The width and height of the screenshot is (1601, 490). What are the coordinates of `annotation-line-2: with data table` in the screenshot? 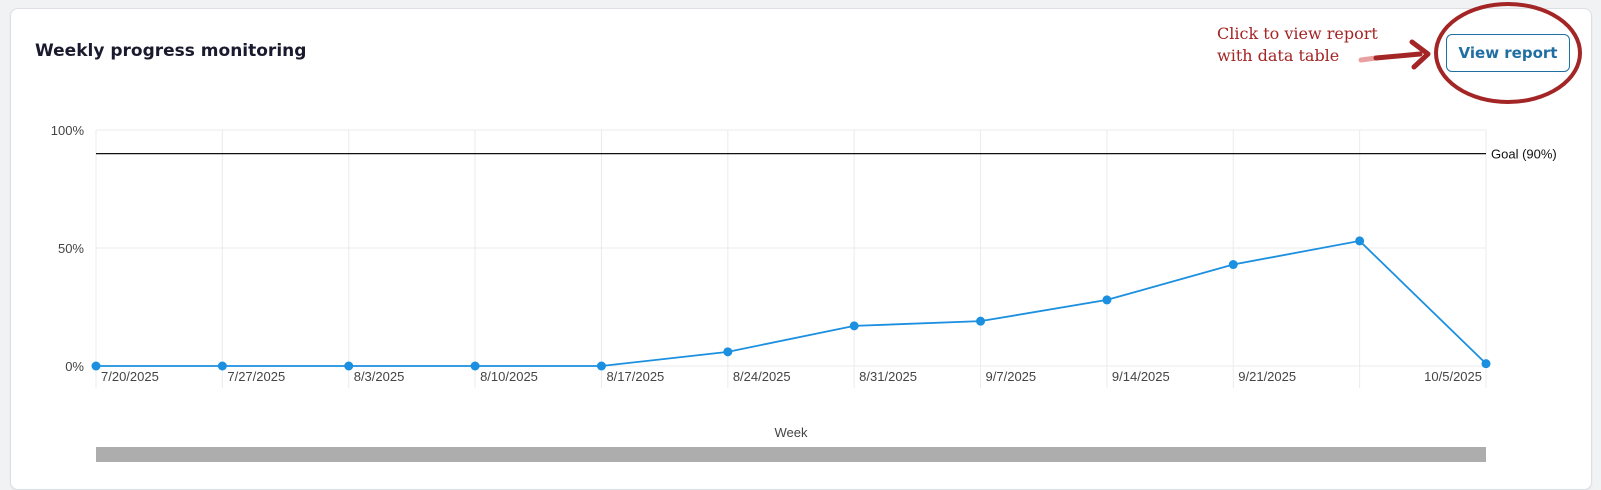 It's located at (1278, 55).